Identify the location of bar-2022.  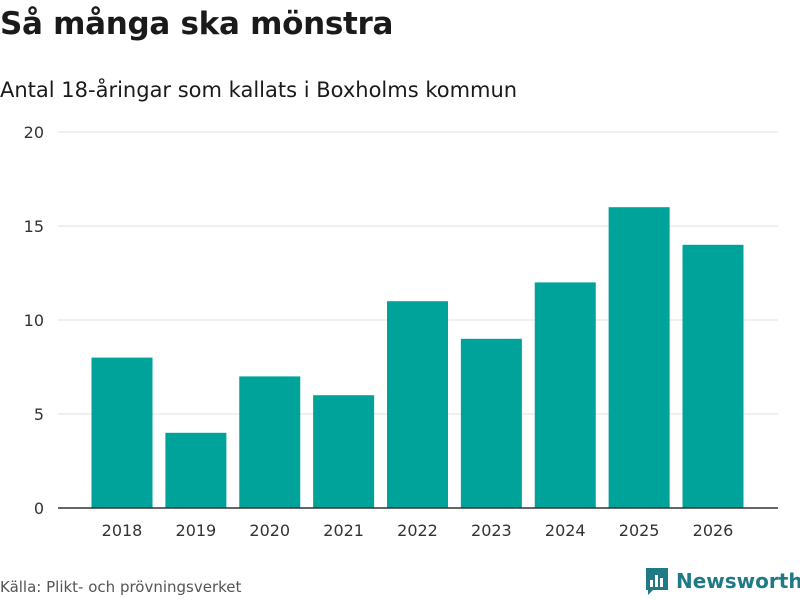
(417, 404).